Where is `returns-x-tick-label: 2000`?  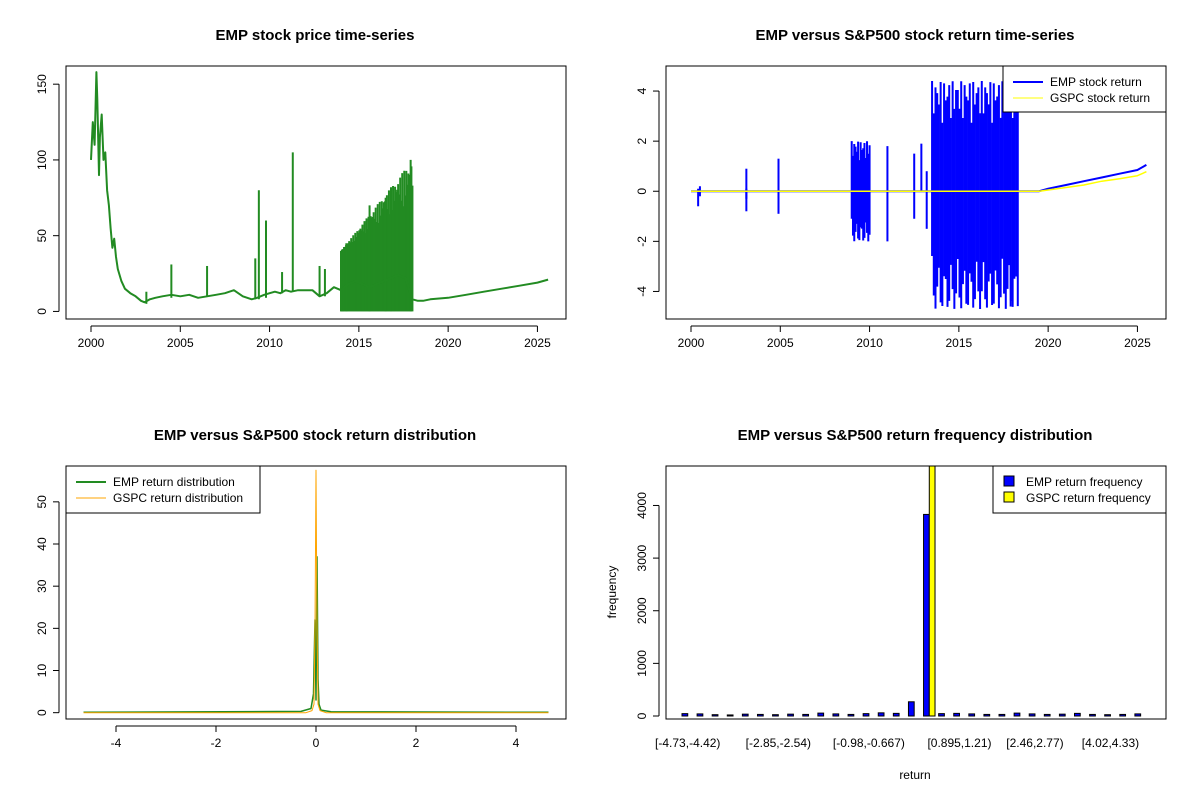
returns-x-tick-label: 2000 is located at coordinates (691, 343).